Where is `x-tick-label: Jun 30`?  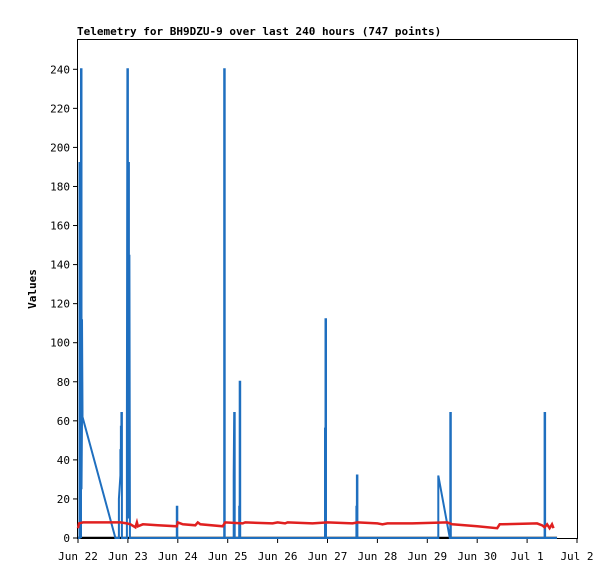 x-tick-label: Jun 30 is located at coordinates (477, 556).